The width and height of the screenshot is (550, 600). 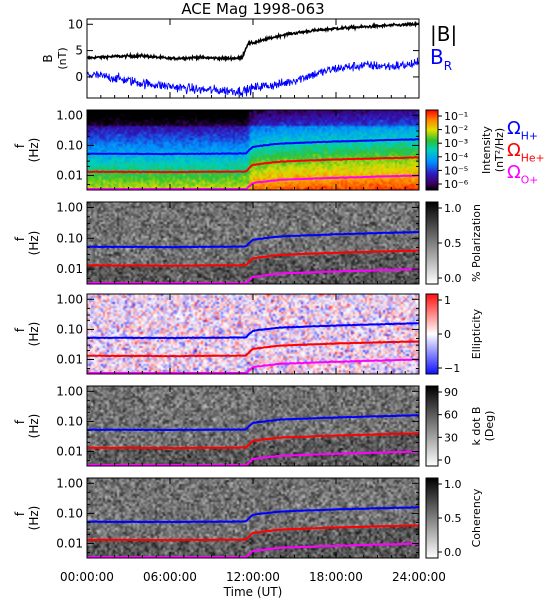 I want to click on y-tick-label: 5, so click(x=79, y=51).